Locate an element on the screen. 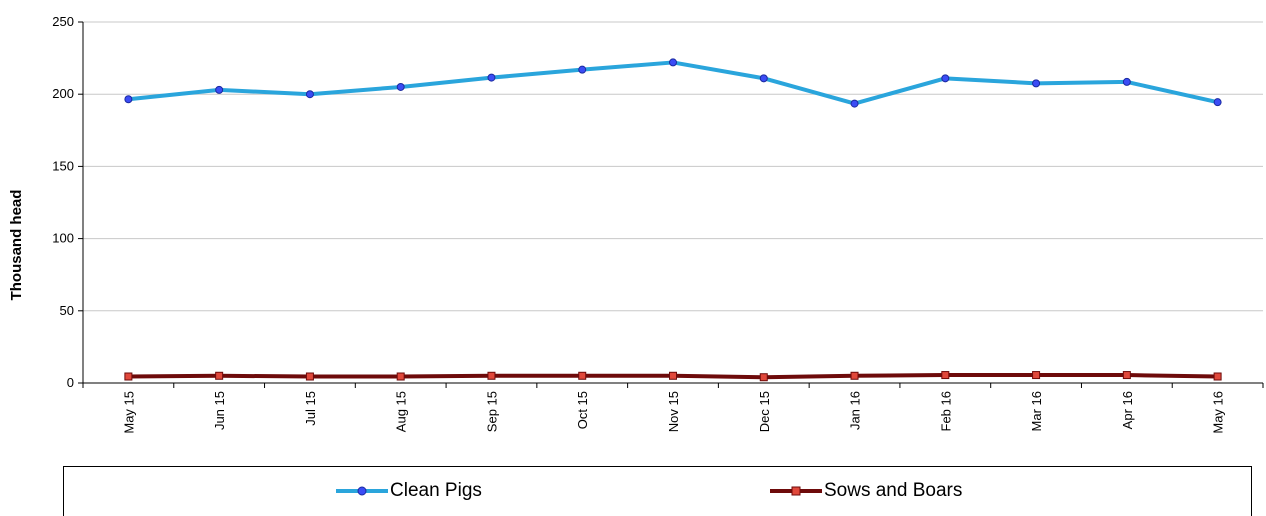  legend-swatch-sows-and-boars is located at coordinates (796, 491).